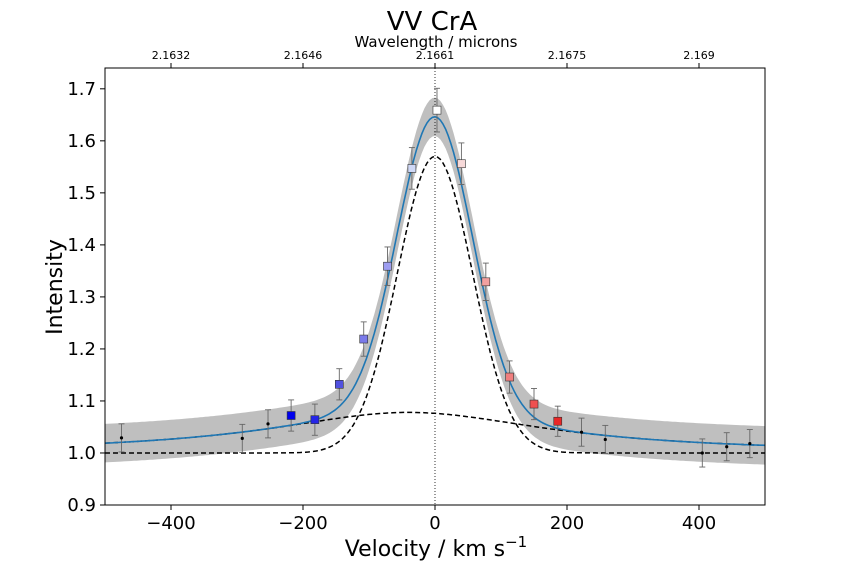  I want to click on x-tick-label: 0, so click(434, 523).